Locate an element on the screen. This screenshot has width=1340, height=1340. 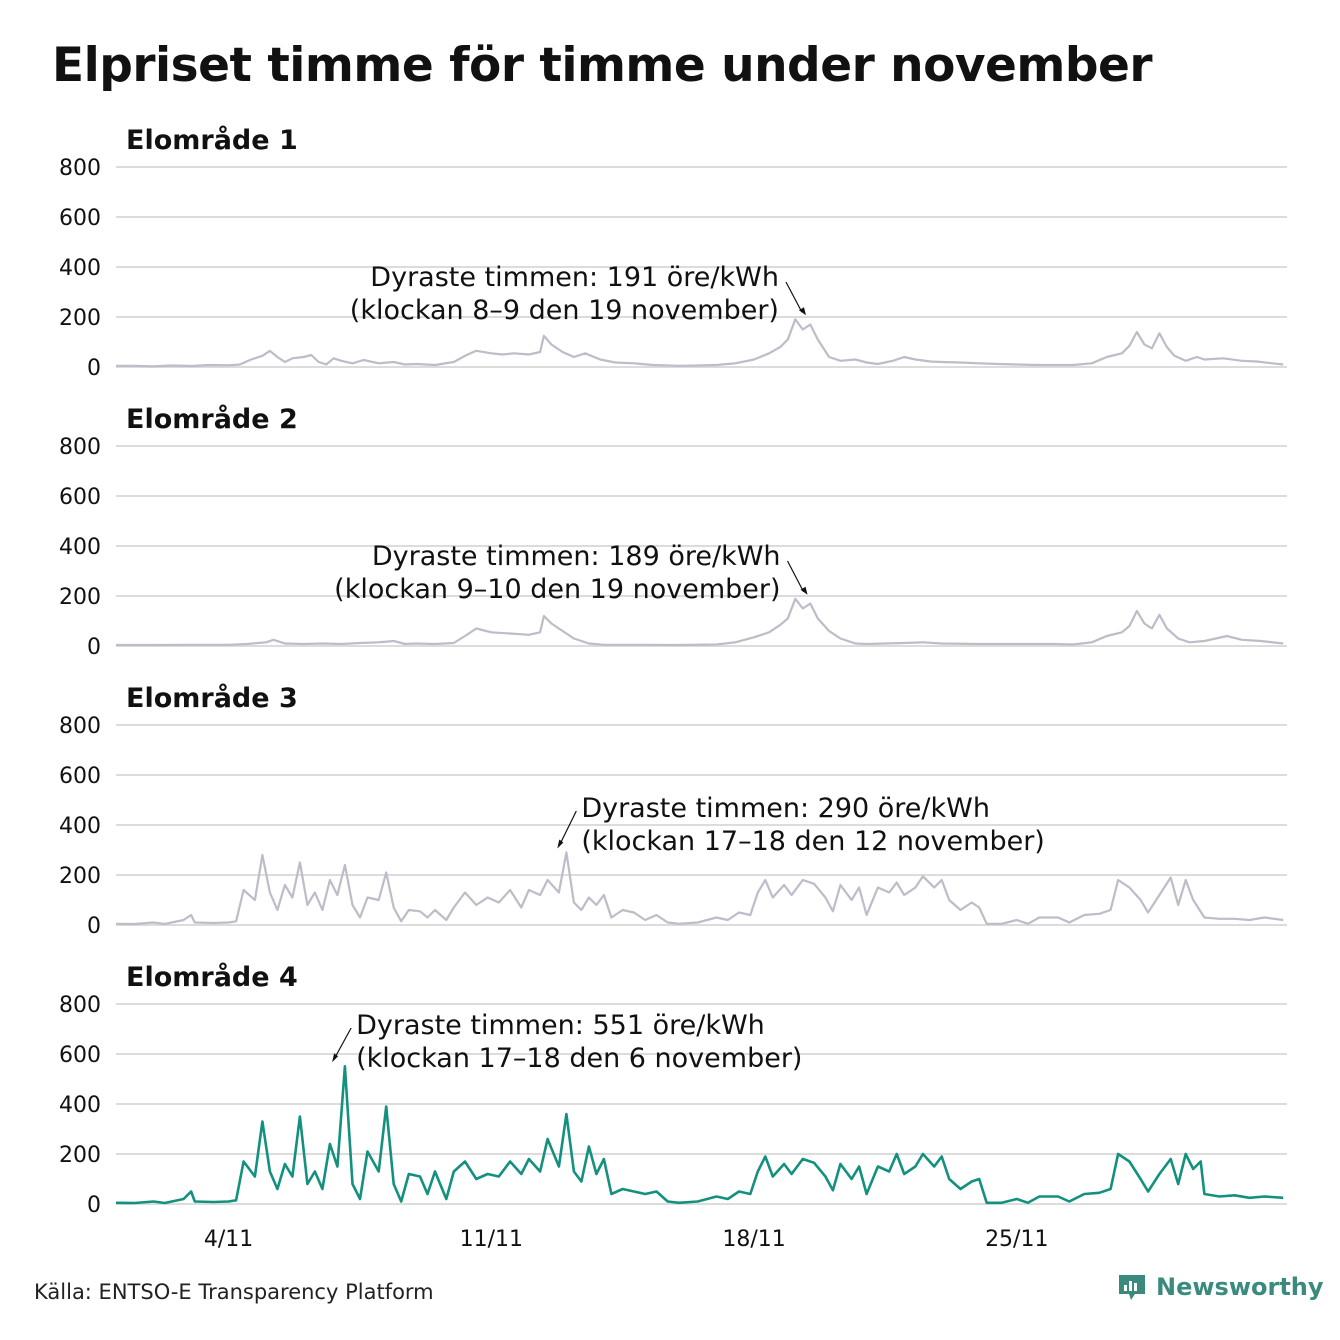
brand-name: Newsworthy is located at coordinates (1240, 1287).